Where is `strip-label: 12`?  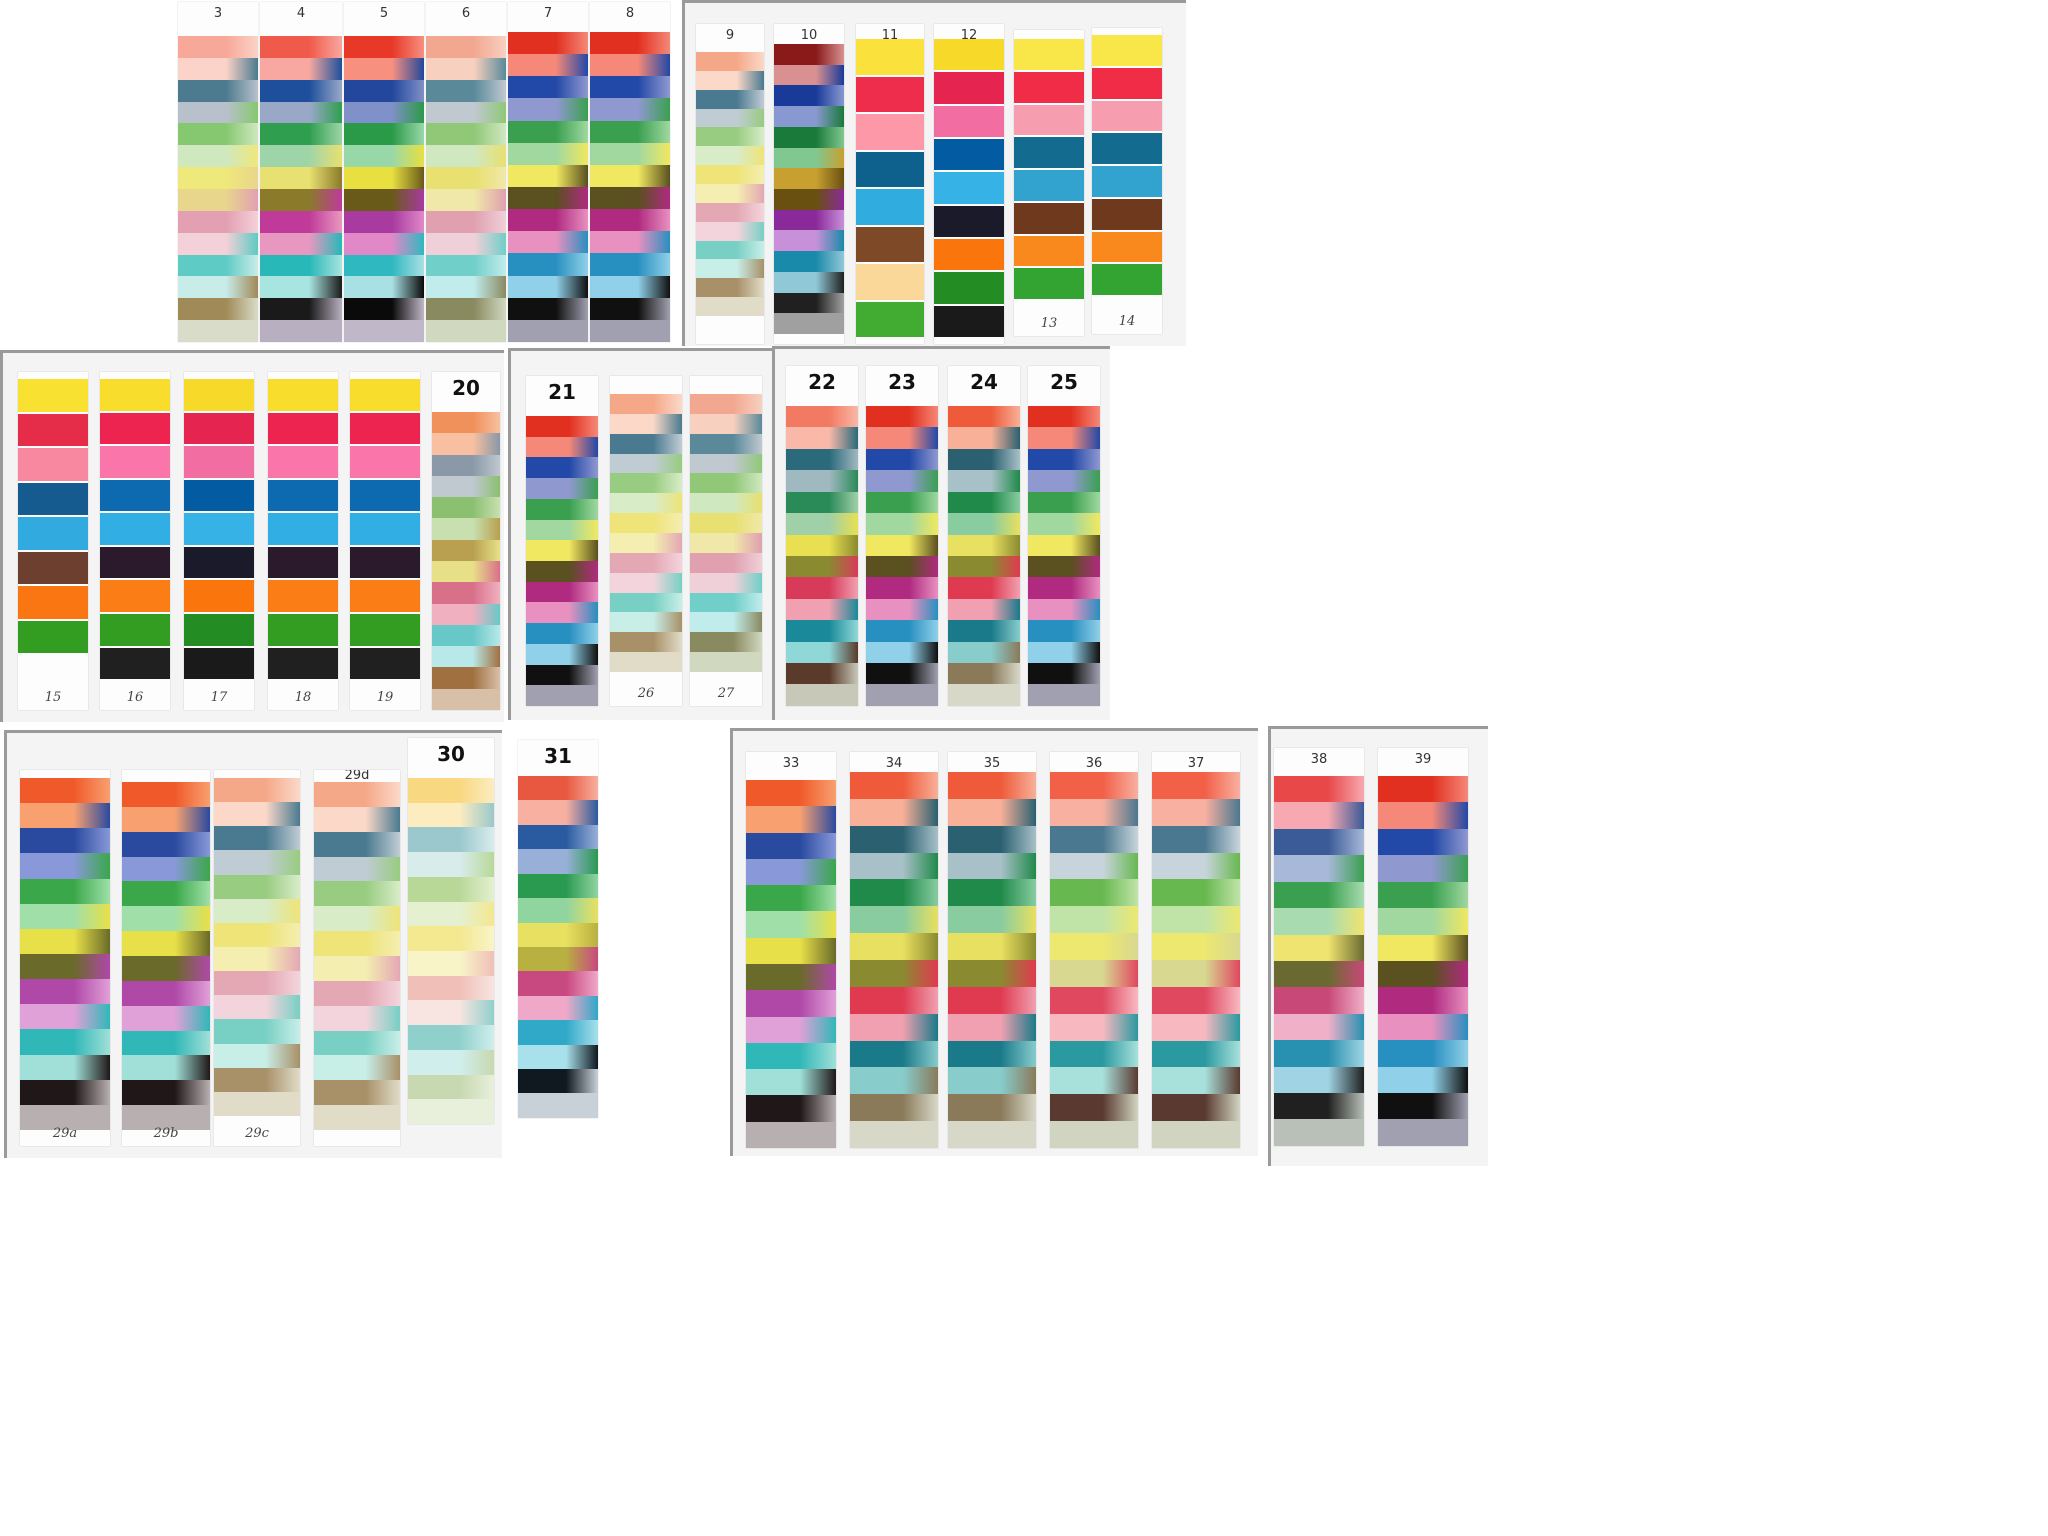
strip-label: 12 is located at coordinates (969, 35).